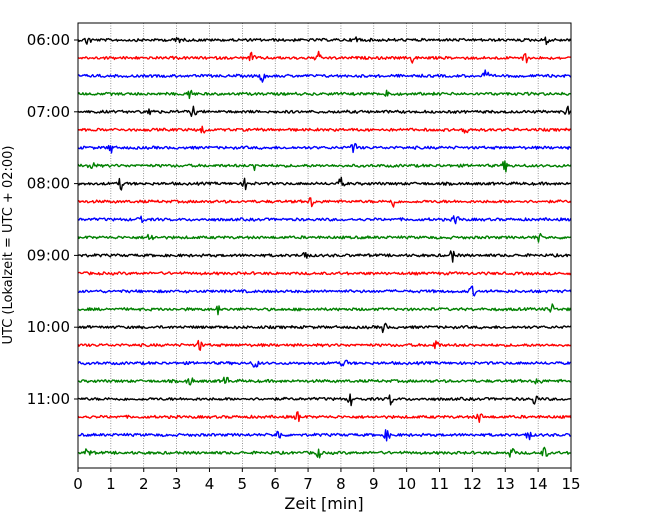 The image size is (650, 520). I want to click on y-axis-label: UTC (Lokalzeit = UTC + 02:00), so click(8, 245).